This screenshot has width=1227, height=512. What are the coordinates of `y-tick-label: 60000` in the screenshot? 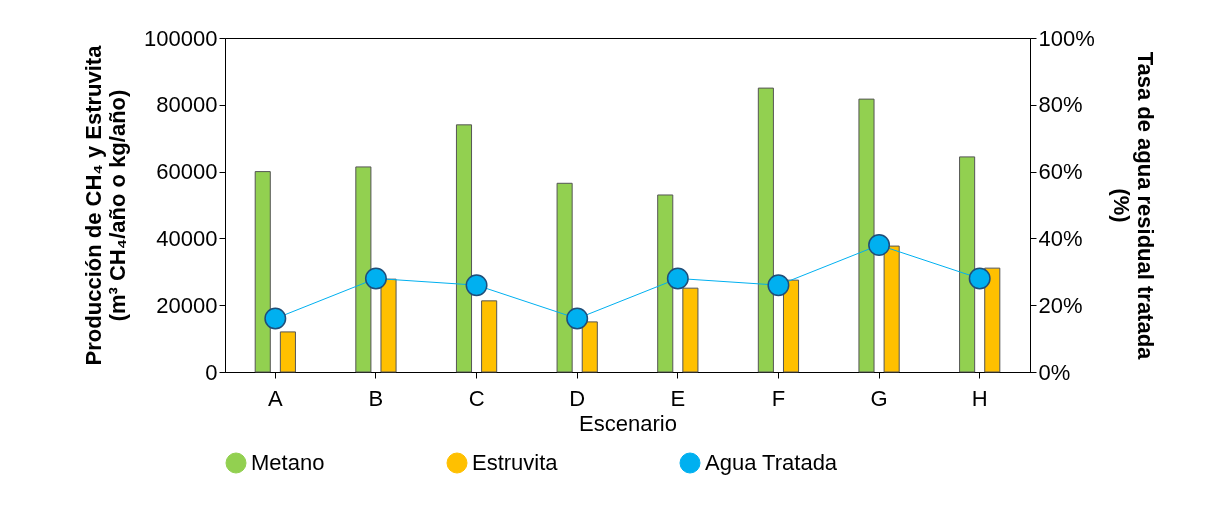 It's located at (187, 172).